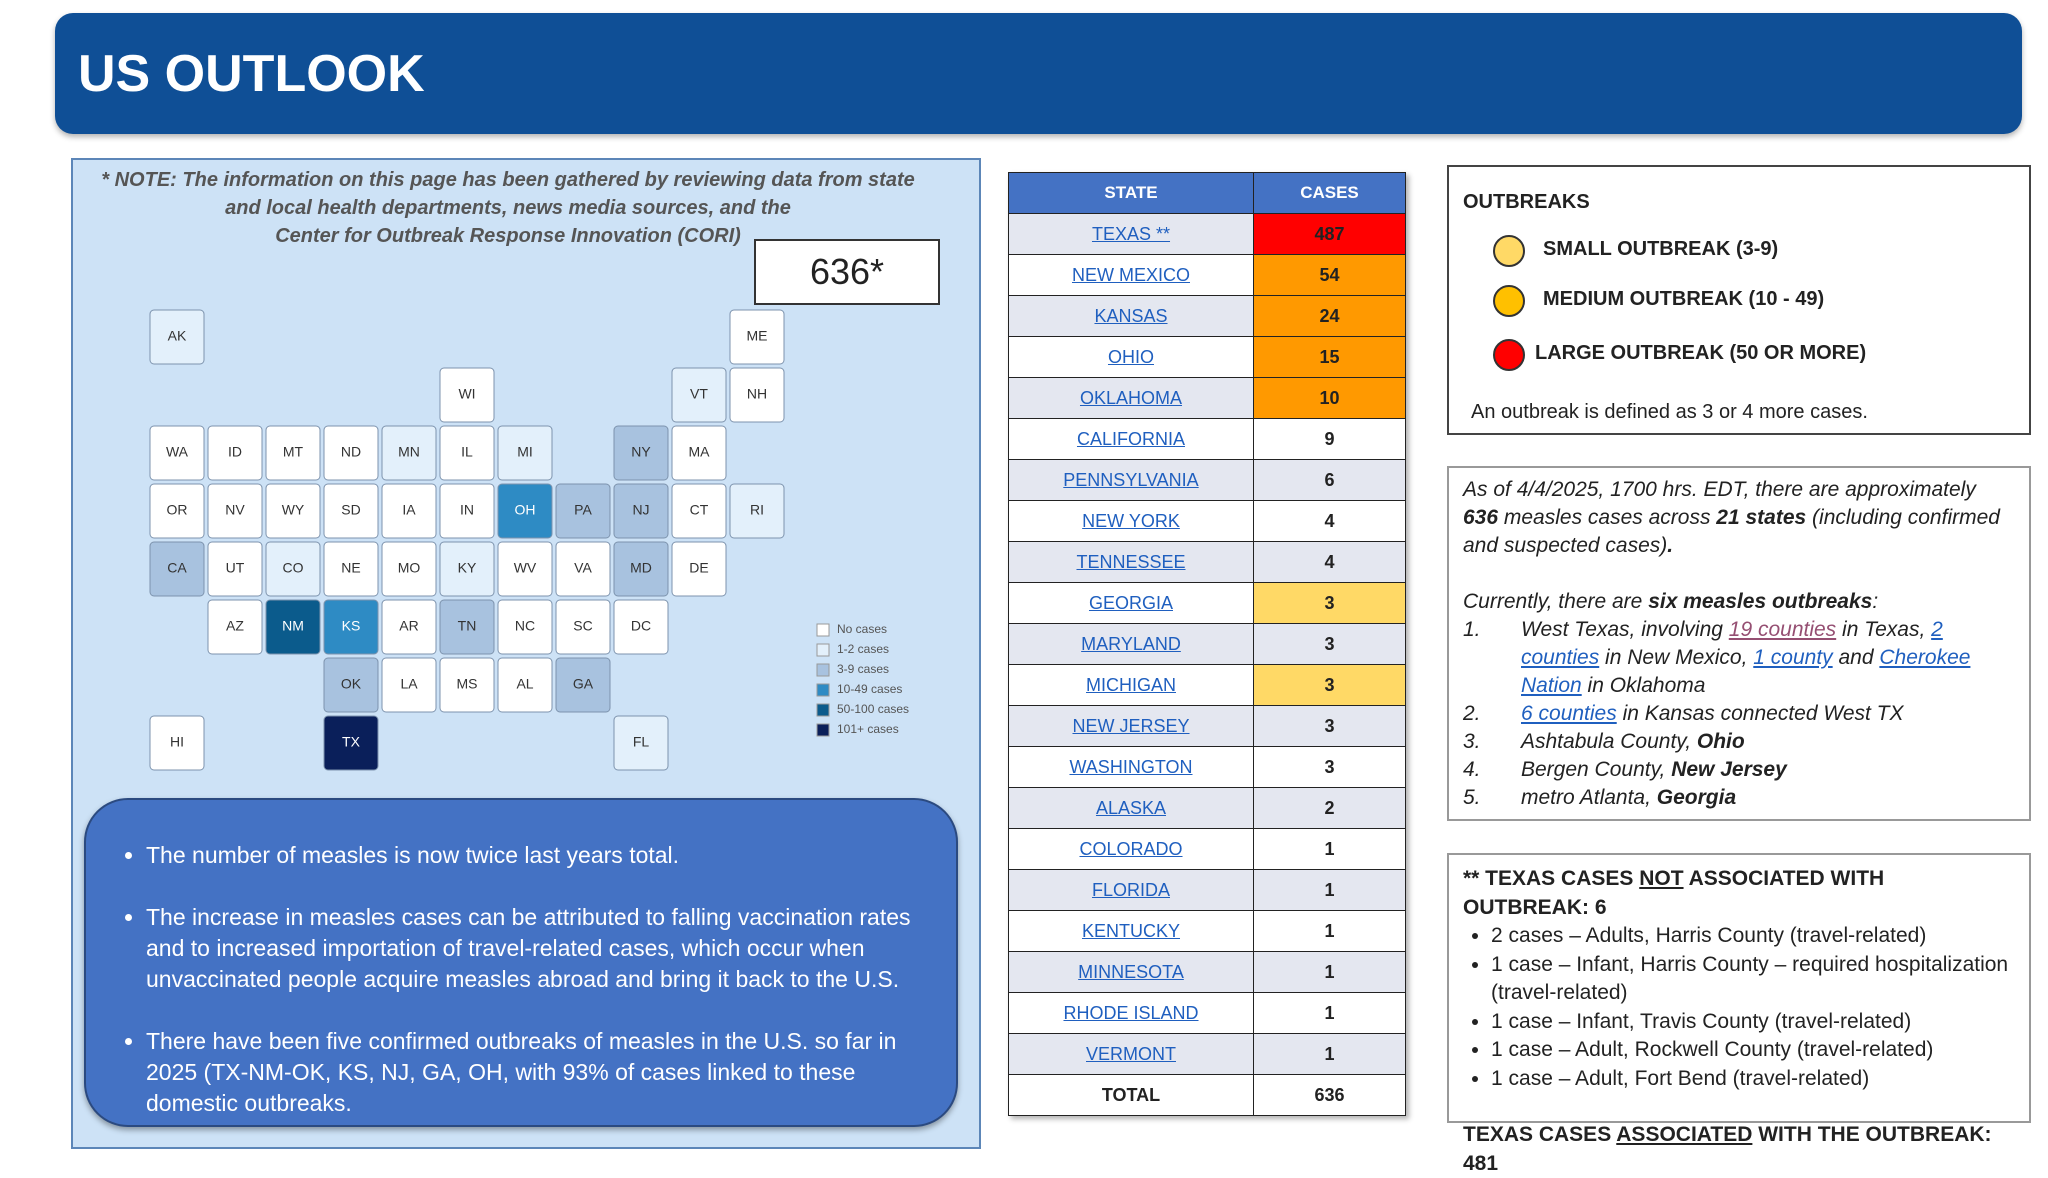 This screenshot has width=2048, height=1178. Describe the element at coordinates (1761, 517) in the screenshot. I see `text-run: 21 states` at that location.